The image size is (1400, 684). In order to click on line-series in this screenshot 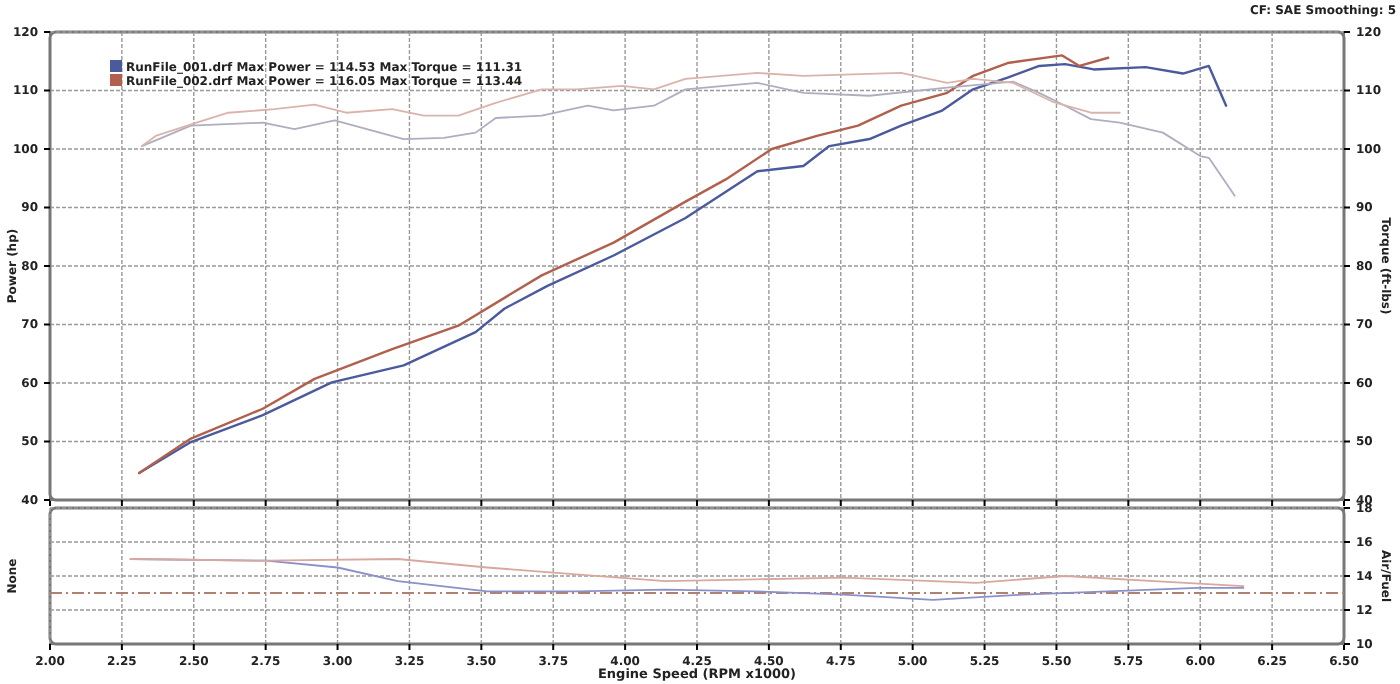, I will do `click(687, 573)`.